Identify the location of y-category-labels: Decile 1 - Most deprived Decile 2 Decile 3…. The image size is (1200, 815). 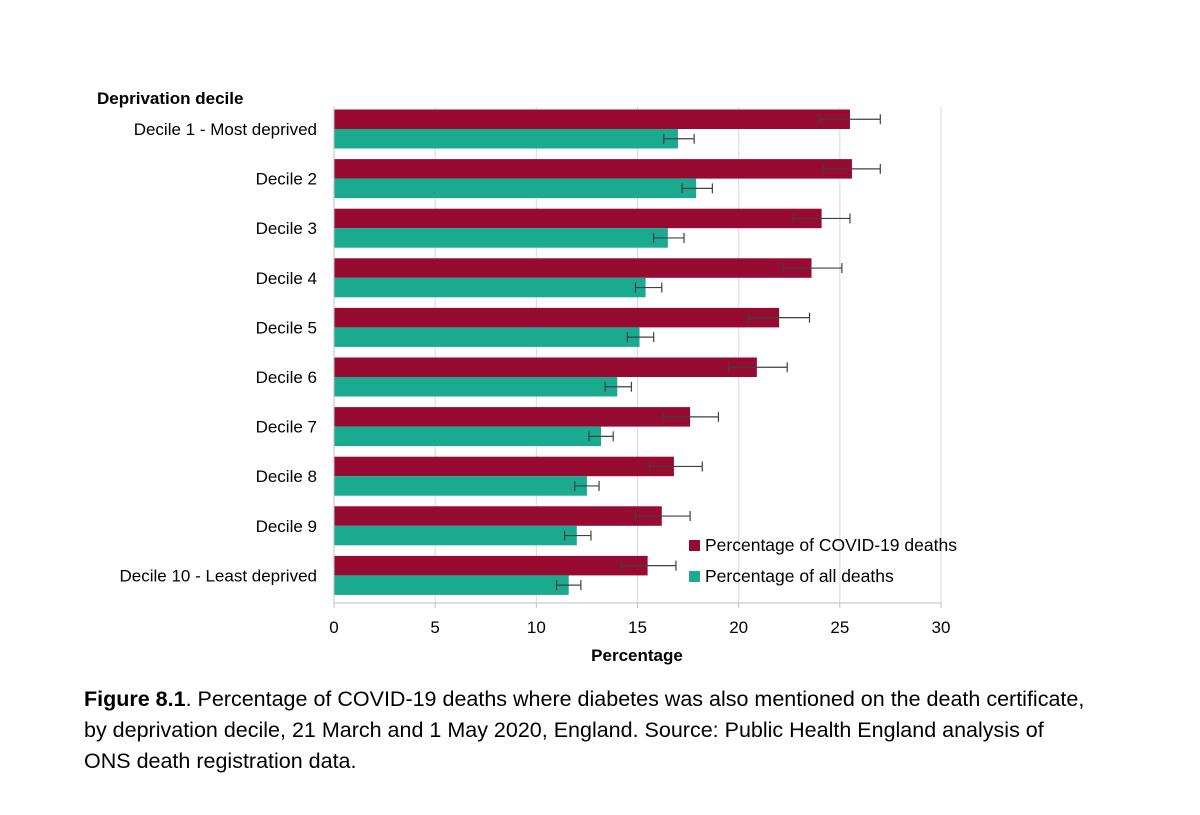
(218, 352).